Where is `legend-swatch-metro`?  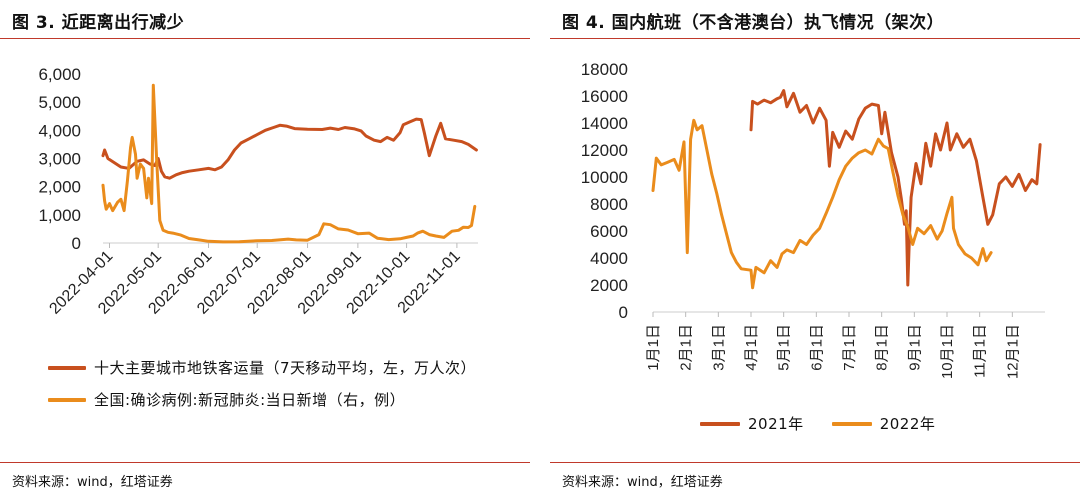 legend-swatch-metro is located at coordinates (67, 368).